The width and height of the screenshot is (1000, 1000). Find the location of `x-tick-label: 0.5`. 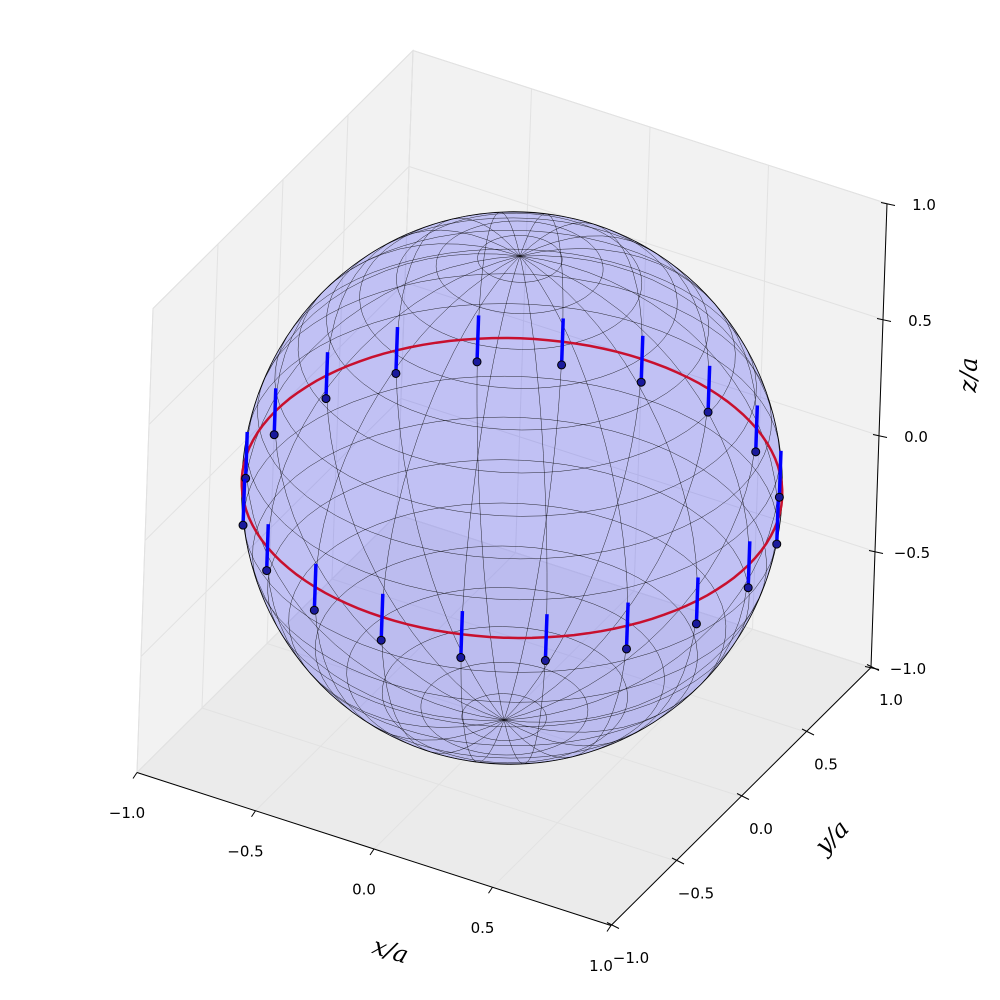

x-tick-label: 0.5 is located at coordinates (483, 928).